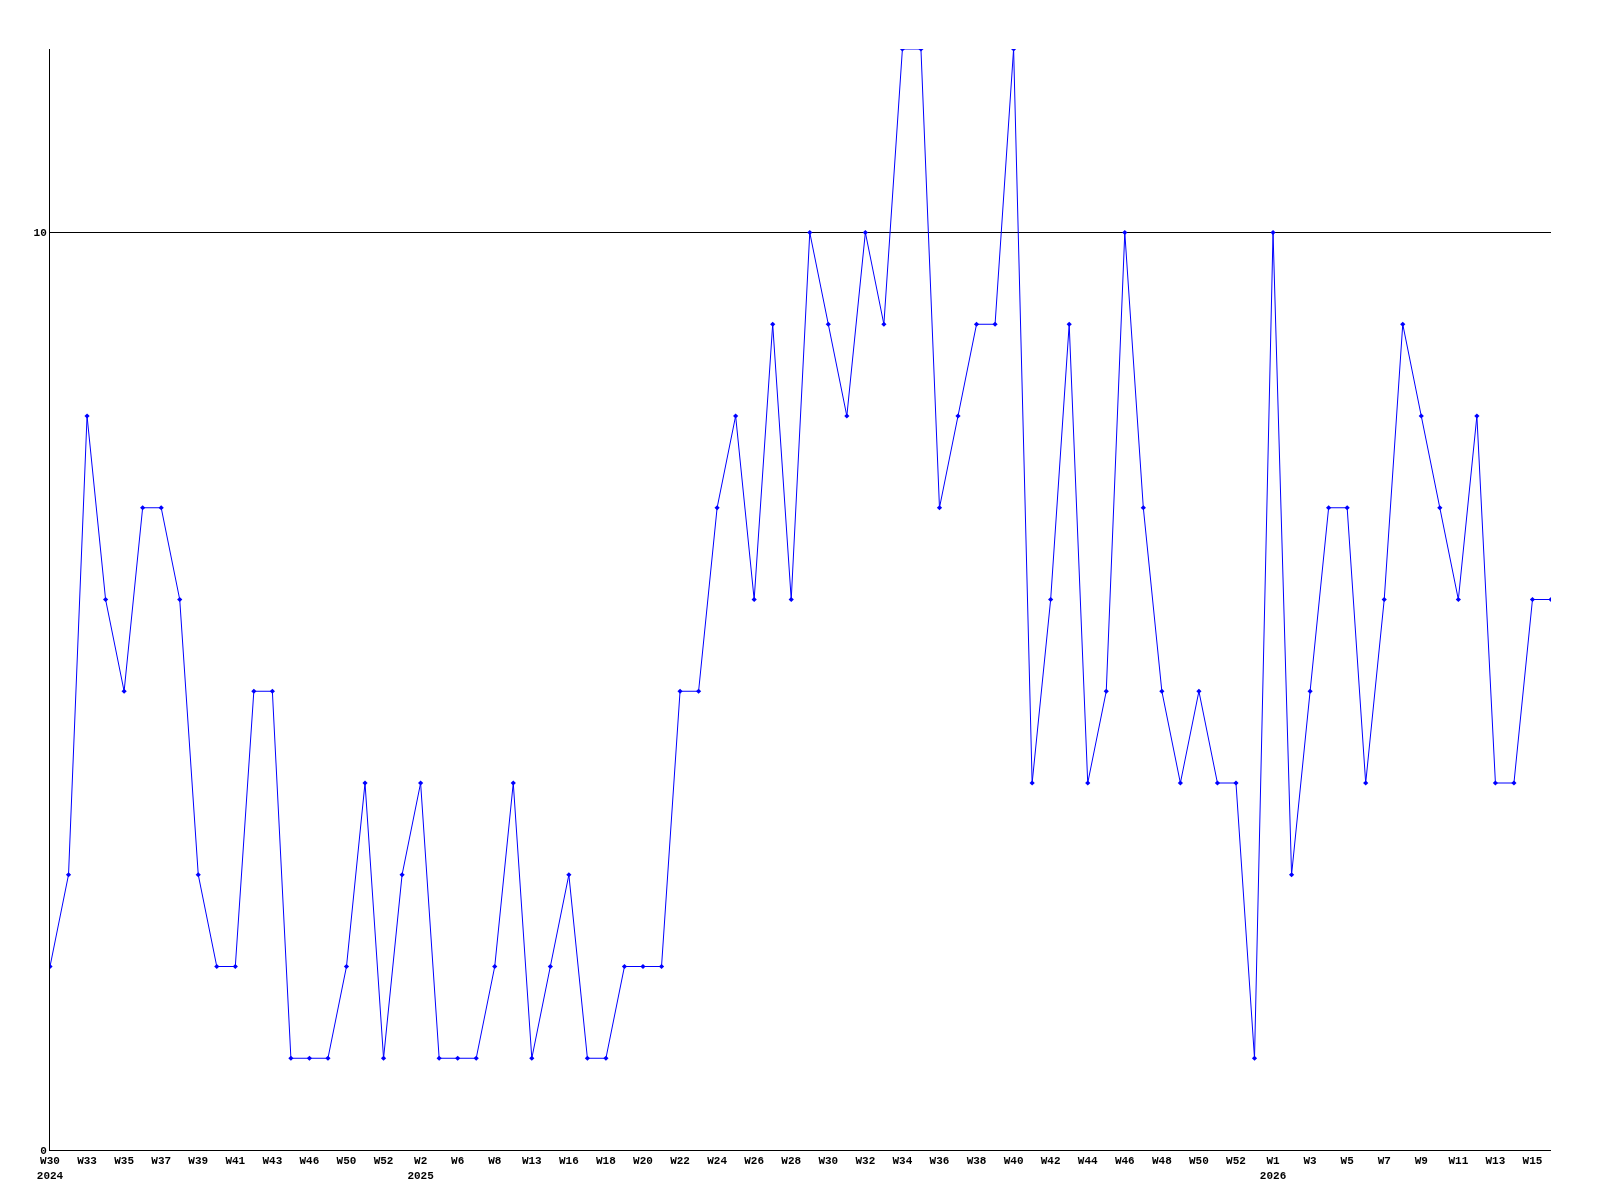  Describe the element at coordinates (1421, 1161) in the screenshot. I see `x-tick-label: W9` at that location.